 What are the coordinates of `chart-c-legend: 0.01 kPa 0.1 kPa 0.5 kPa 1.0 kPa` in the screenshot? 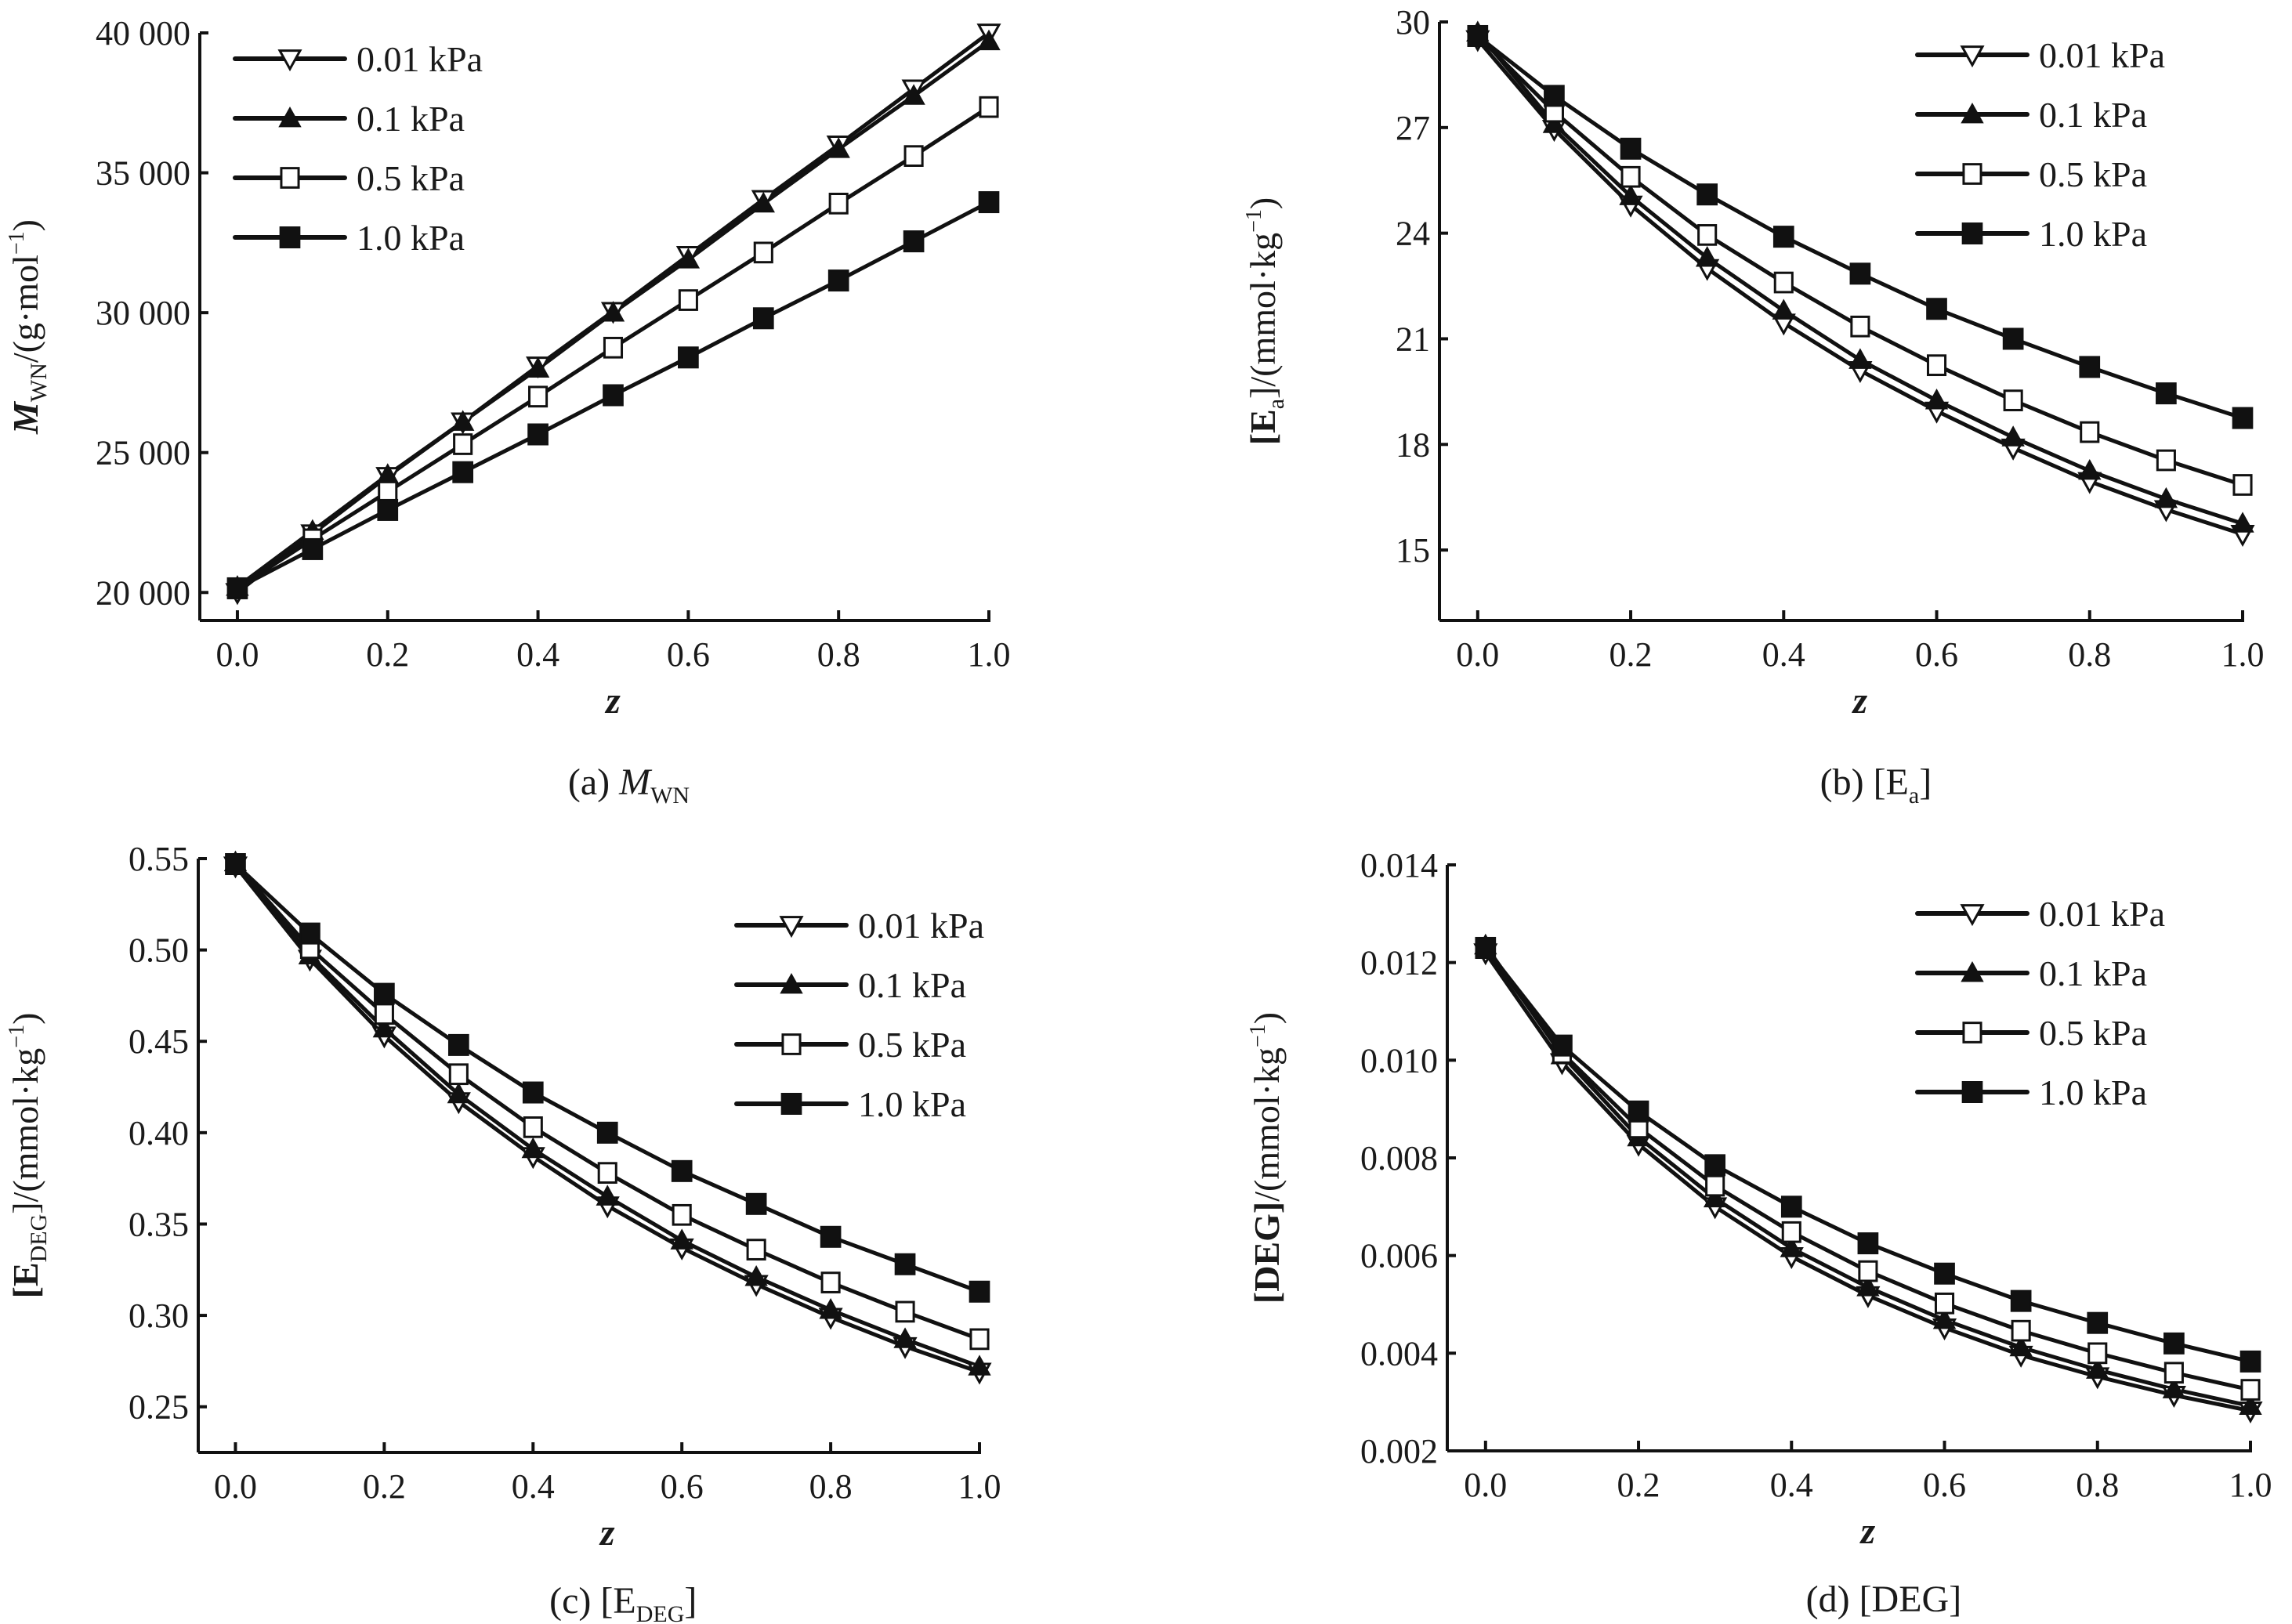 It's located at (859, 1015).